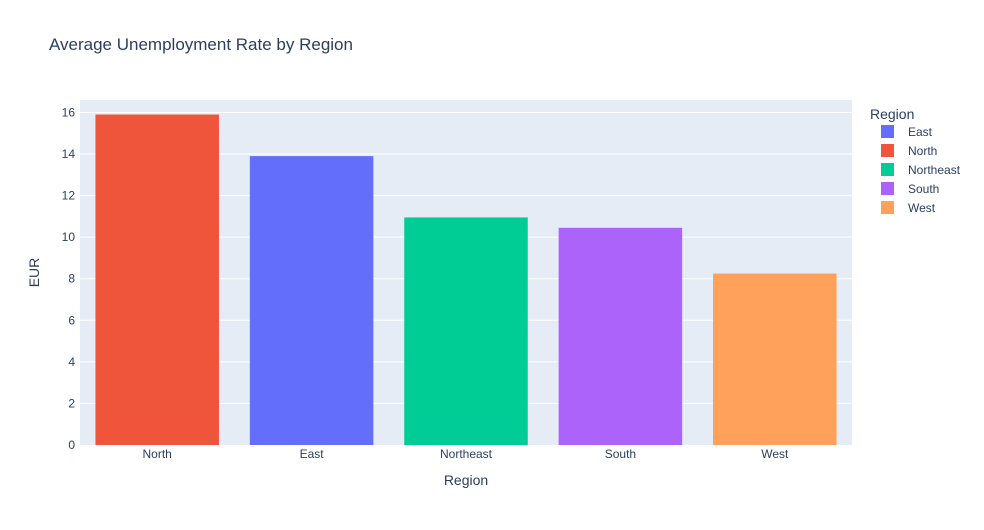 The image size is (984, 530). Describe the element at coordinates (157, 280) in the screenshot. I see `bar-north` at that location.